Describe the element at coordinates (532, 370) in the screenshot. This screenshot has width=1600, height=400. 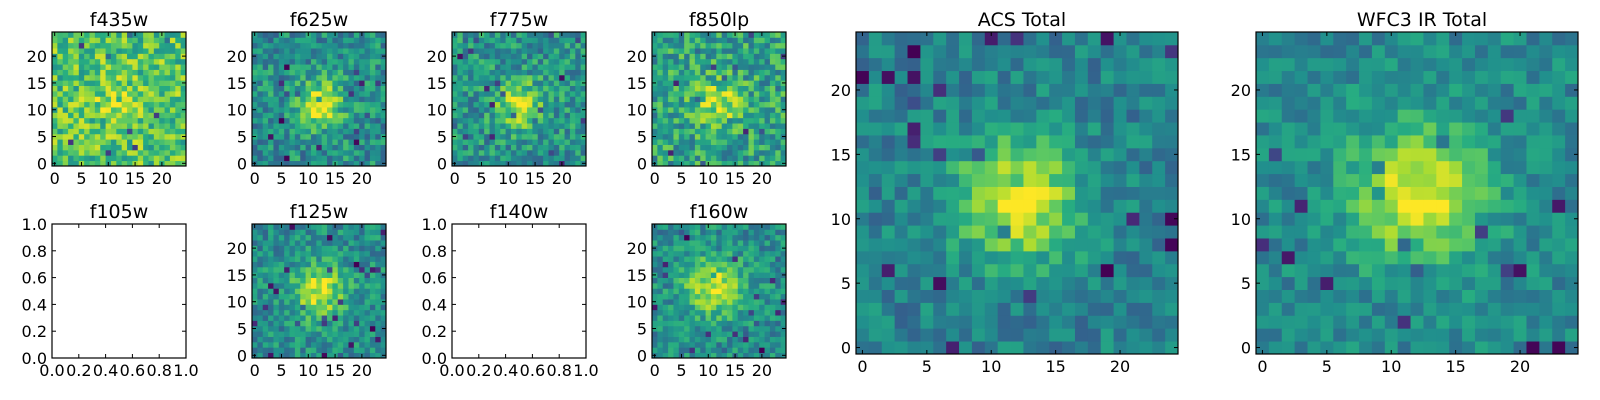
I see `x-tick-label: 0.6` at that location.